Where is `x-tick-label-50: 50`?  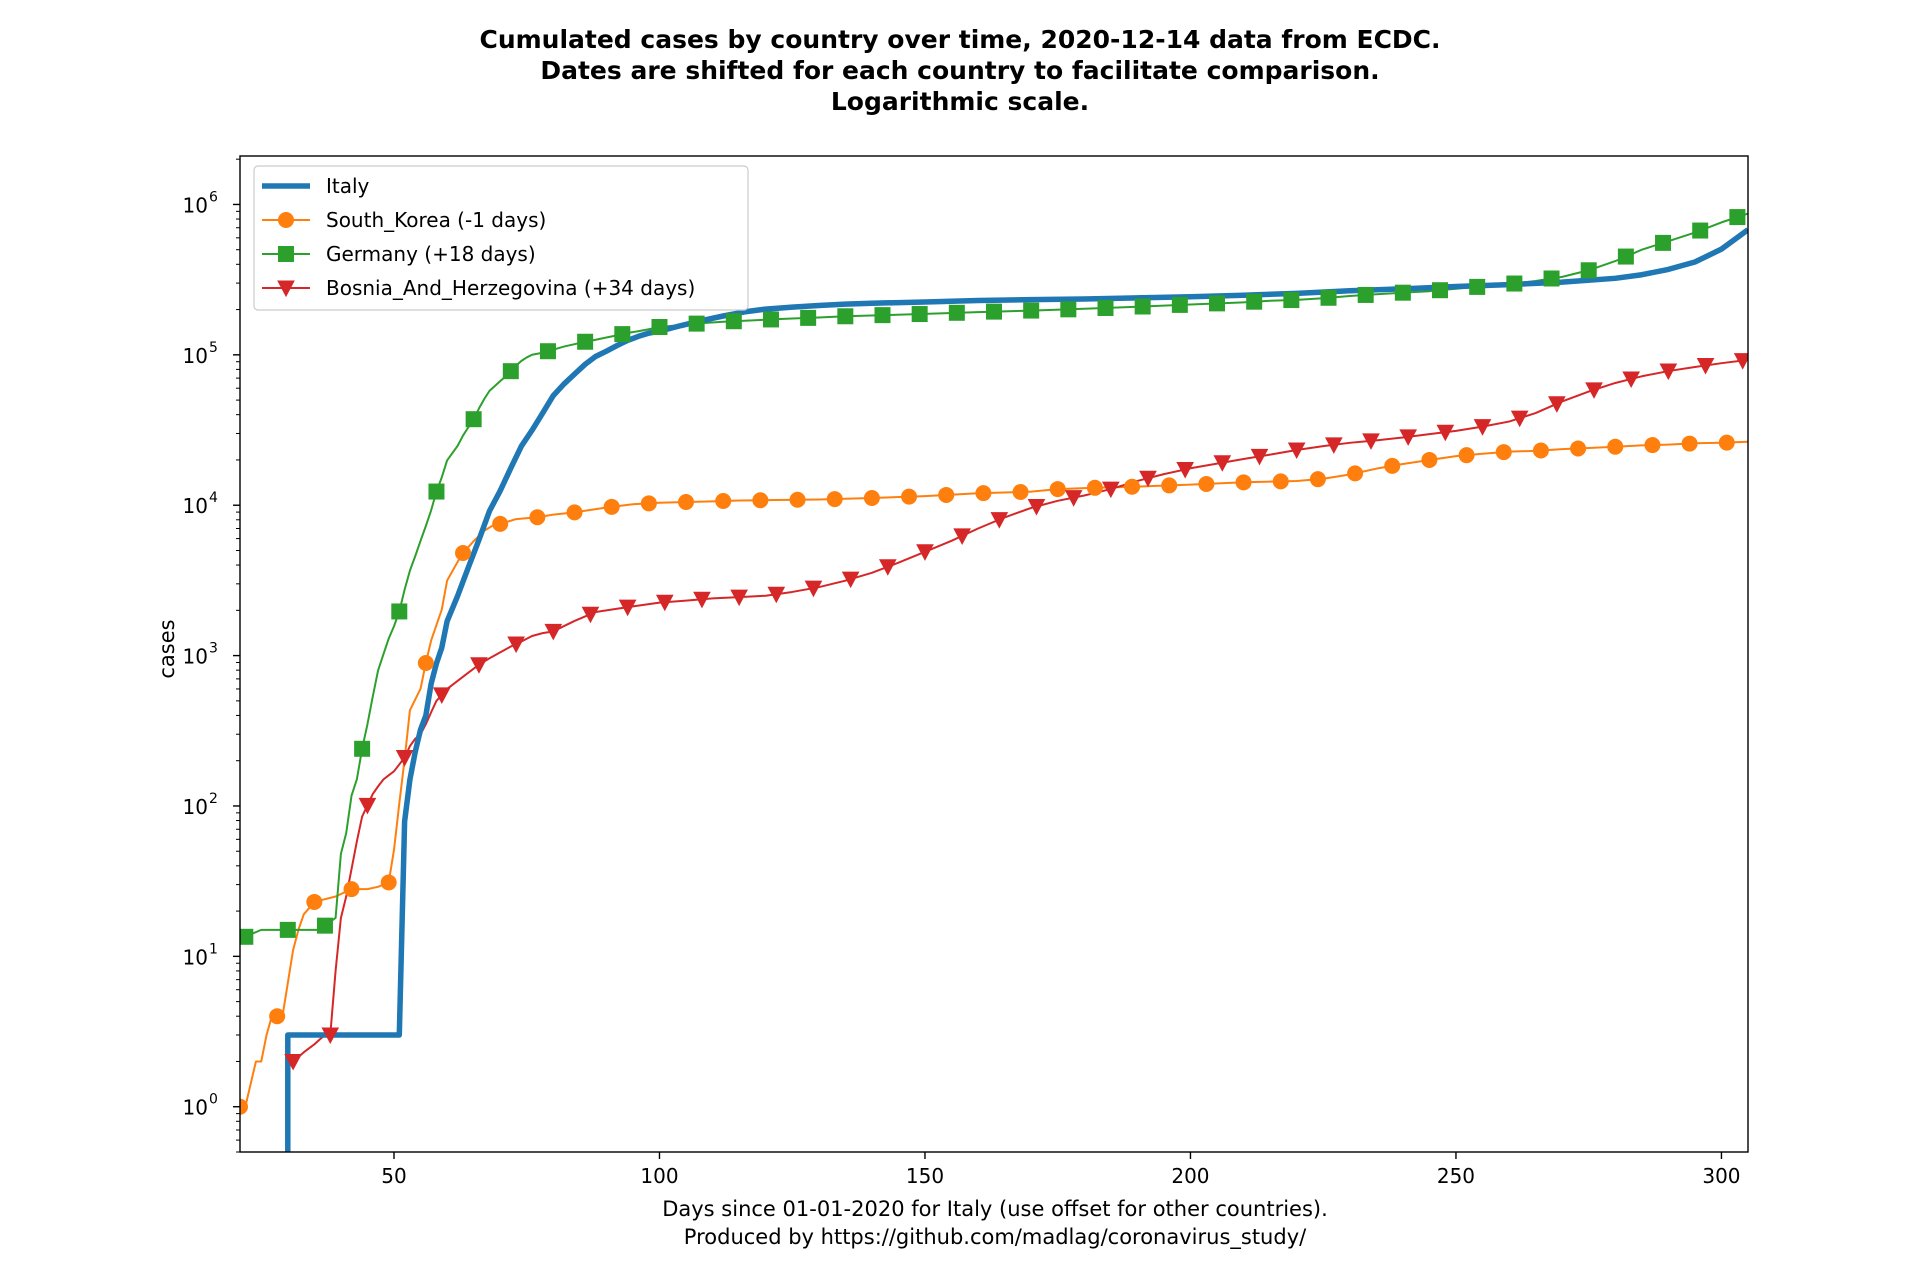
x-tick-label-50: 50 is located at coordinates (393, 1176).